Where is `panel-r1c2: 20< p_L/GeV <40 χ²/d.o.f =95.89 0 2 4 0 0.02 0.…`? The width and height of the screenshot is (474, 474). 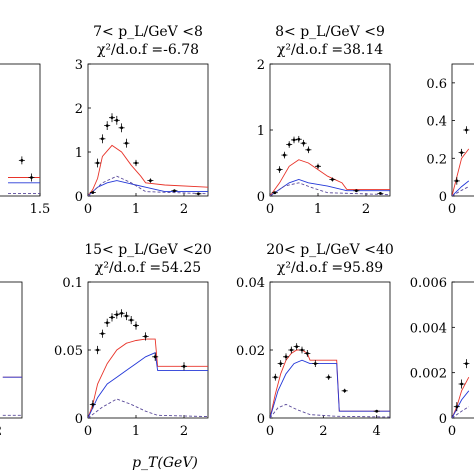 panel-r1c2: 20< p_L/GeV <40 χ²/d.o.f =95.89 0 2 4 0 0.02 0.… is located at coordinates (315, 340).